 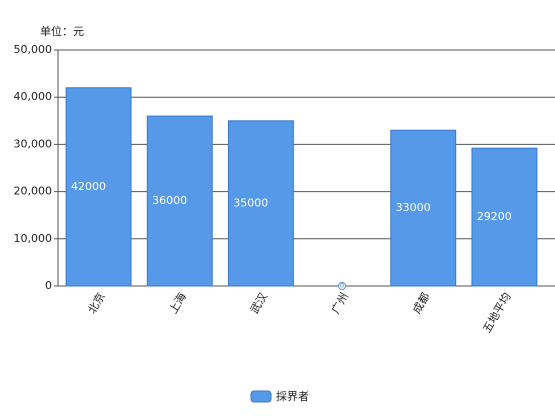 I want to click on value-label: 29200, so click(x=494, y=216).